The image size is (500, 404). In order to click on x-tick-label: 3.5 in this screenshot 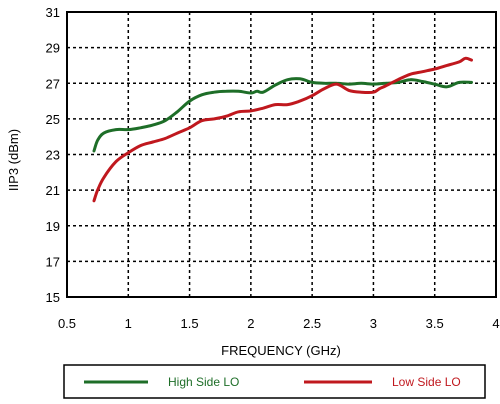, I will do `click(435, 323)`.